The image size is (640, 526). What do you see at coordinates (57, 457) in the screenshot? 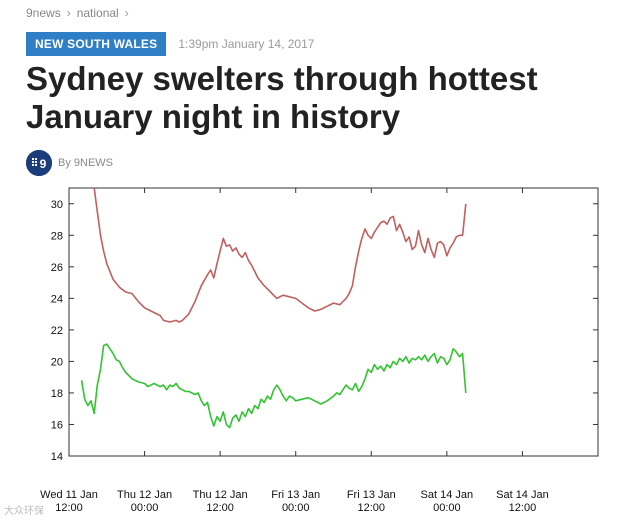
I see `y-tick-label: 14` at bounding box center [57, 457].